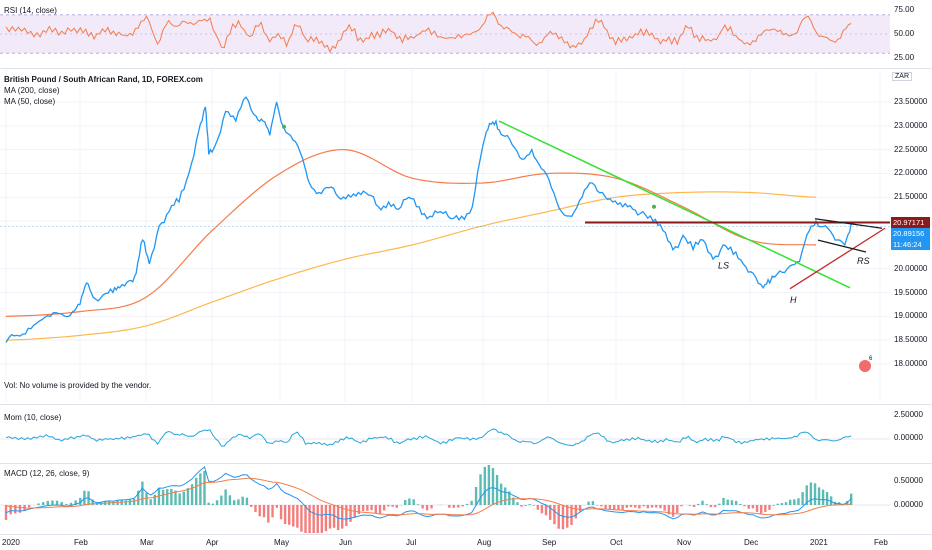 This screenshot has width=932, height=550. Describe the element at coordinates (911, 125) in the screenshot. I see `price-tick: 23.00000` at that location.